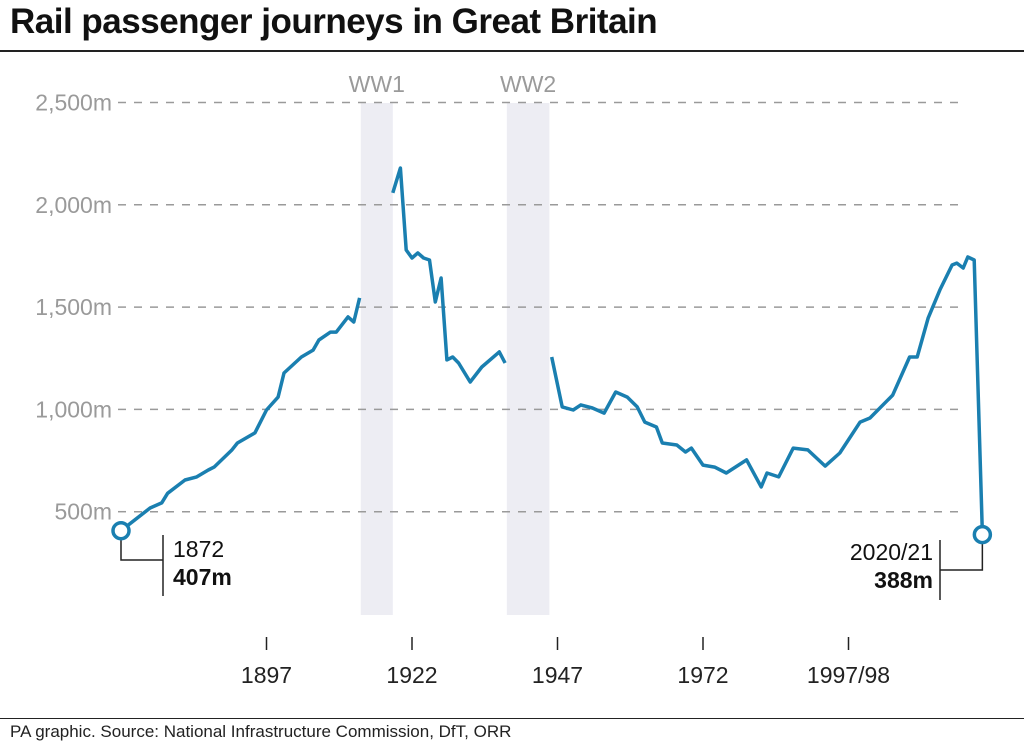  Describe the element at coordinates (411, 675) in the screenshot. I see `x-tick-label: 1922` at that location.